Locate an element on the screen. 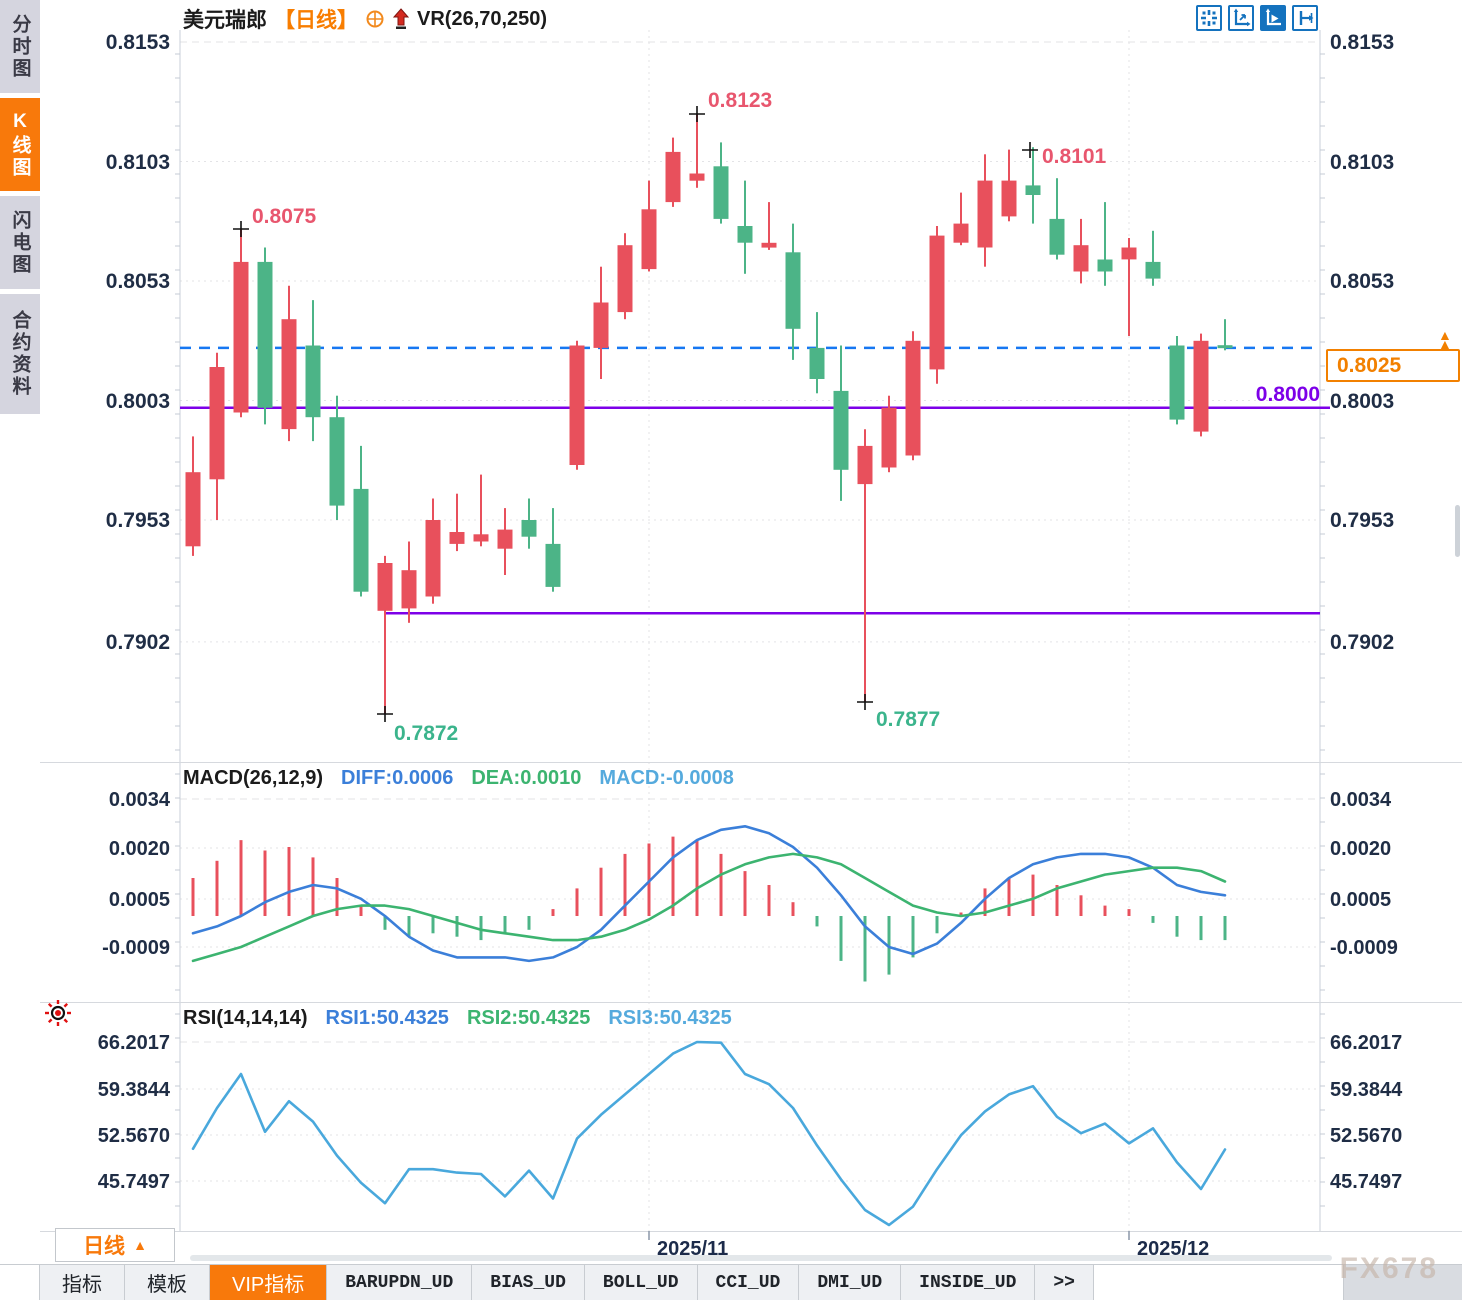  bottom-tab-INSIDE_UD: INSIDE_UD is located at coordinates (968, 1282).